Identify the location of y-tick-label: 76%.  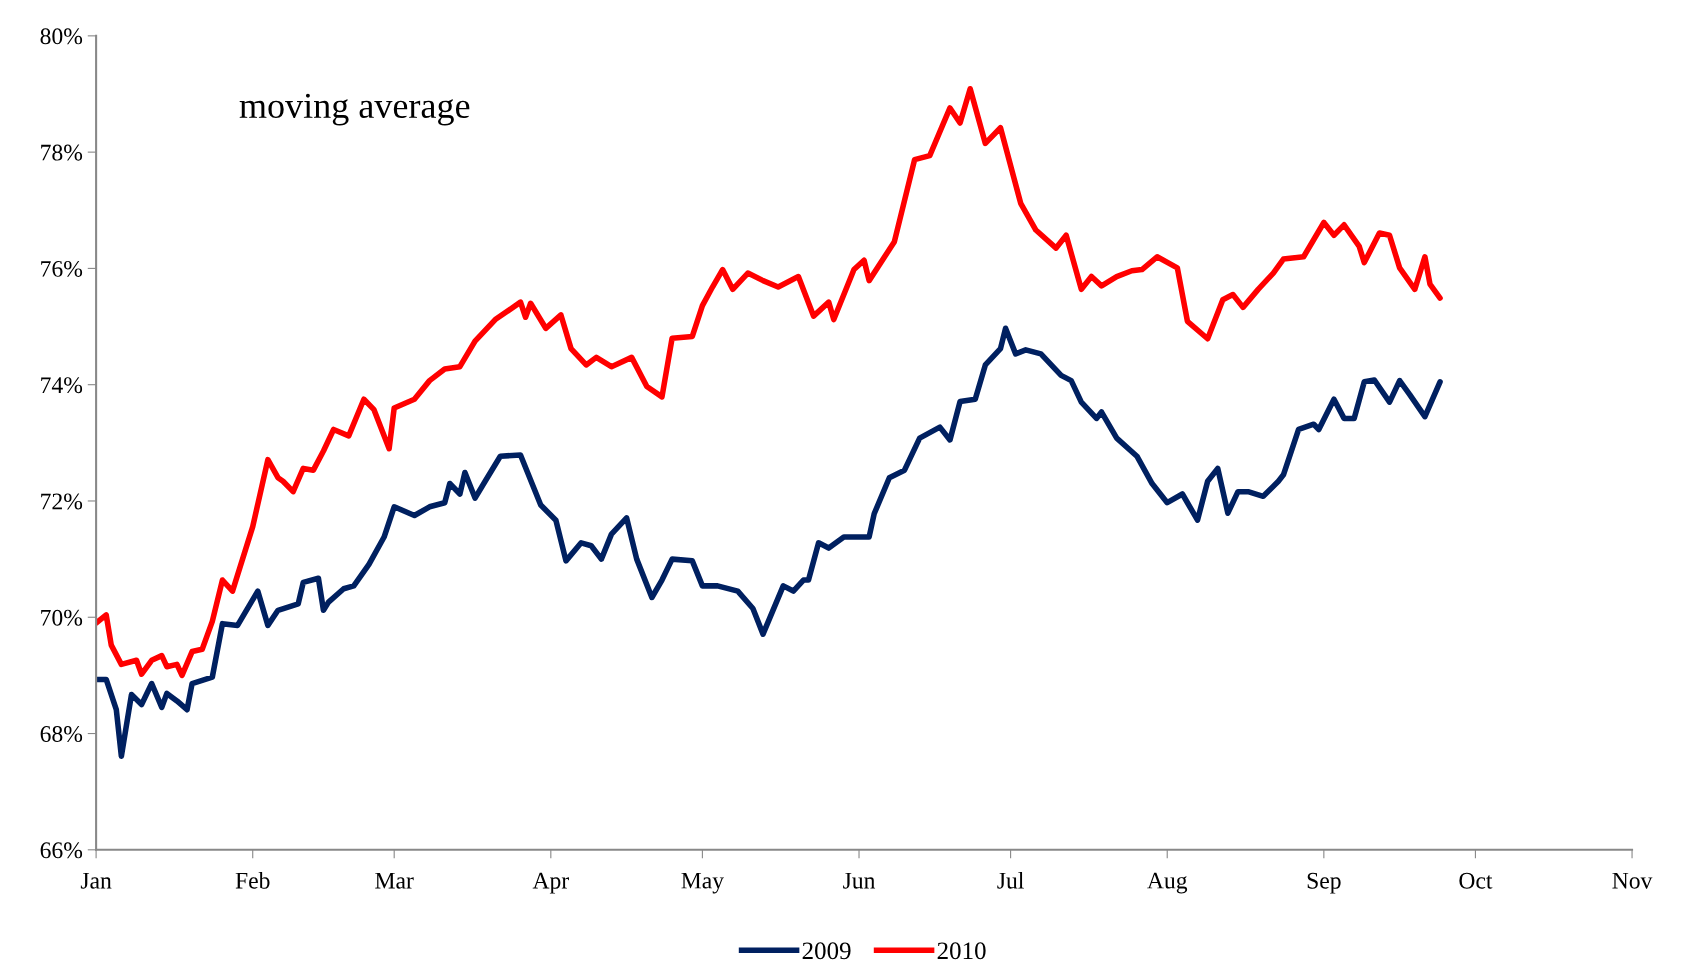
(62, 268).